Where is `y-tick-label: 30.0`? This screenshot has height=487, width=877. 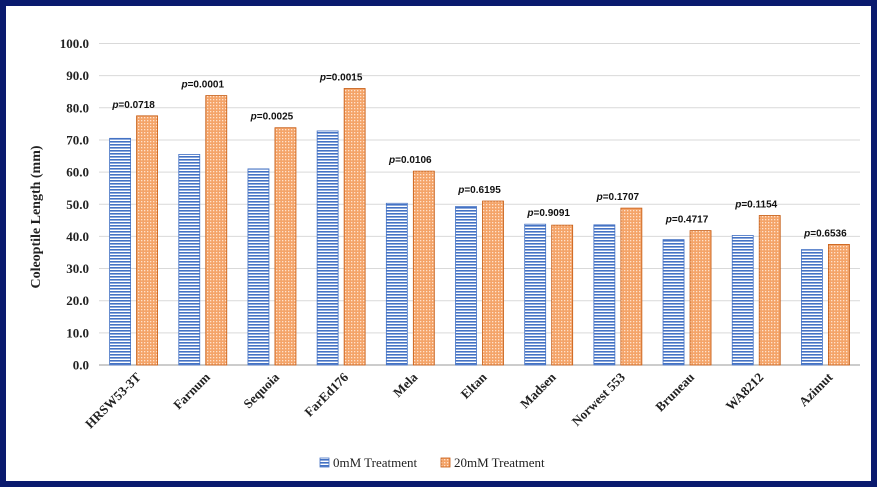
y-tick-label: 30.0 is located at coordinates (77, 268).